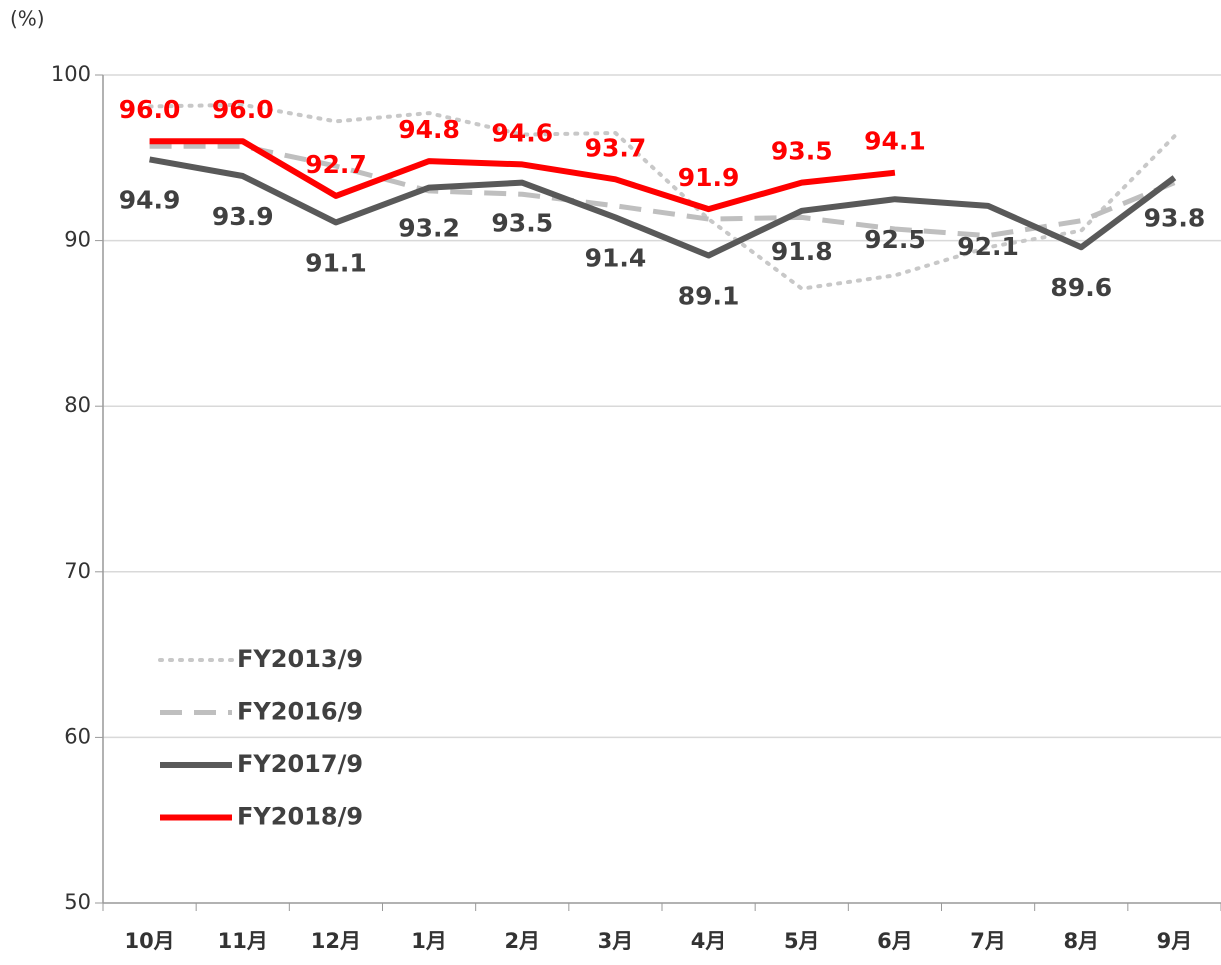 Image resolution: width=1221 pixels, height=965 pixels. Describe the element at coordinates (77, 571) in the screenshot. I see `y-tick-label: 70` at that location.